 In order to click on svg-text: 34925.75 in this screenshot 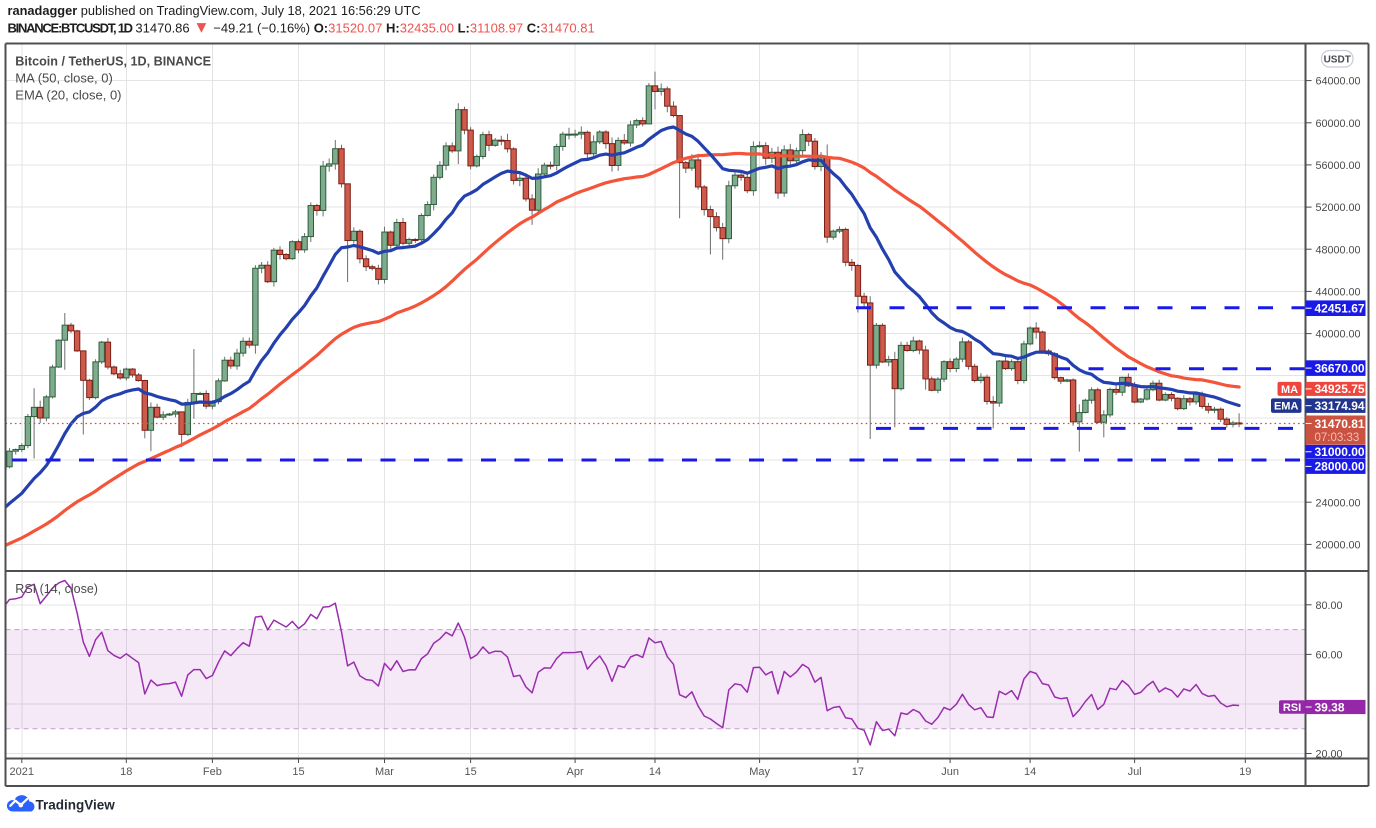, I will do `click(1340, 389)`.